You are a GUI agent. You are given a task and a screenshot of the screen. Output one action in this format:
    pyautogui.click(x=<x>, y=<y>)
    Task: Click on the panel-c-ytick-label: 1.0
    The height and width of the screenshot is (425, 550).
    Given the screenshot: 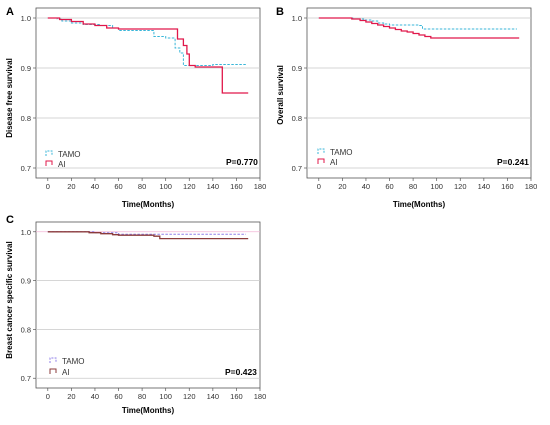 What is the action you would take?
    pyautogui.click(x=26, y=232)
    